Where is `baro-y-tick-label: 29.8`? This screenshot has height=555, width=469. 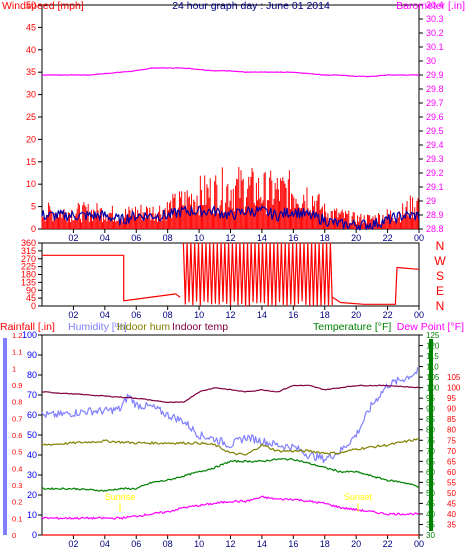
baro-y-tick-label: 29.8 is located at coordinates (435, 89).